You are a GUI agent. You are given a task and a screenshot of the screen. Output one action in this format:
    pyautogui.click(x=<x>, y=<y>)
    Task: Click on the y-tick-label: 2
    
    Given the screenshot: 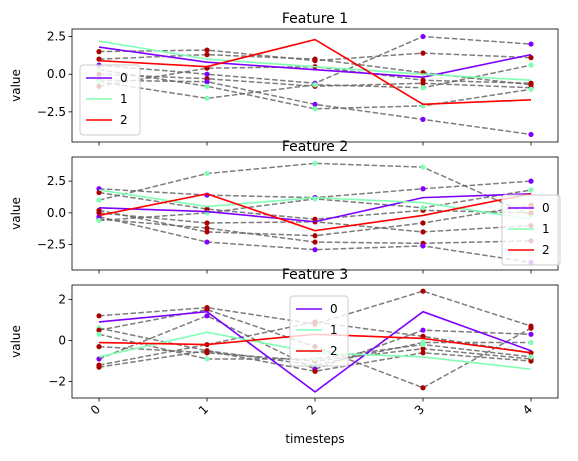 What is the action you would take?
    pyautogui.click(x=62, y=299)
    